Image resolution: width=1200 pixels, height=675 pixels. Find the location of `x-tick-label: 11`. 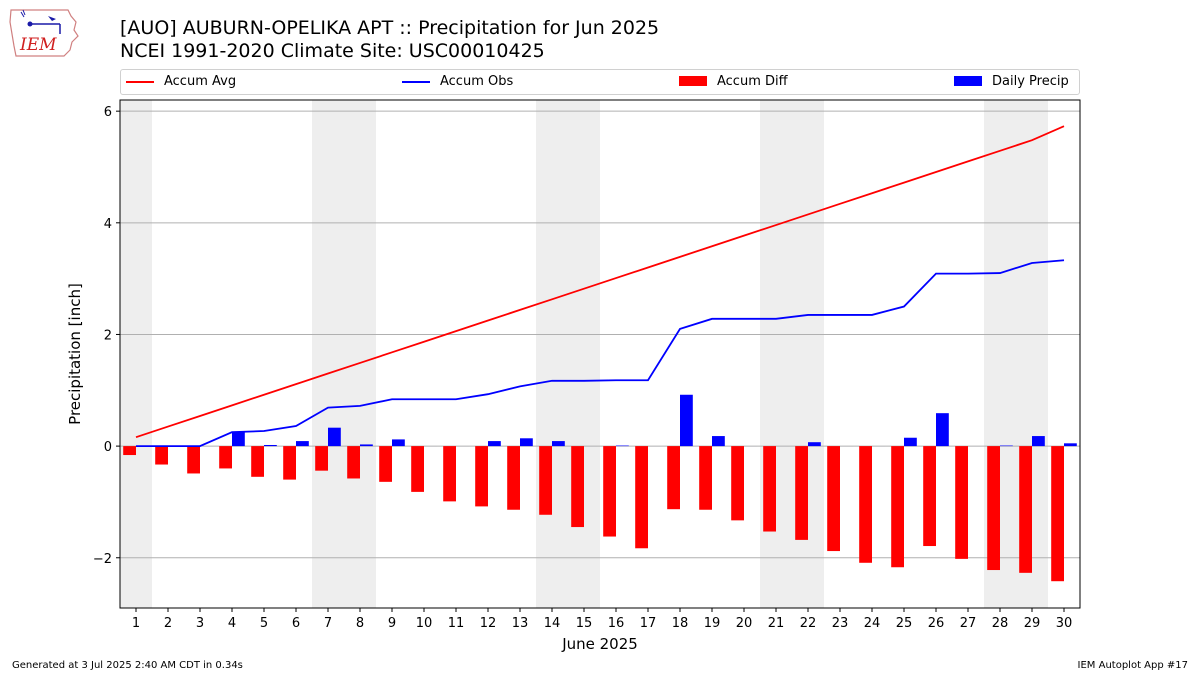

x-tick-label: 11 is located at coordinates (456, 623).